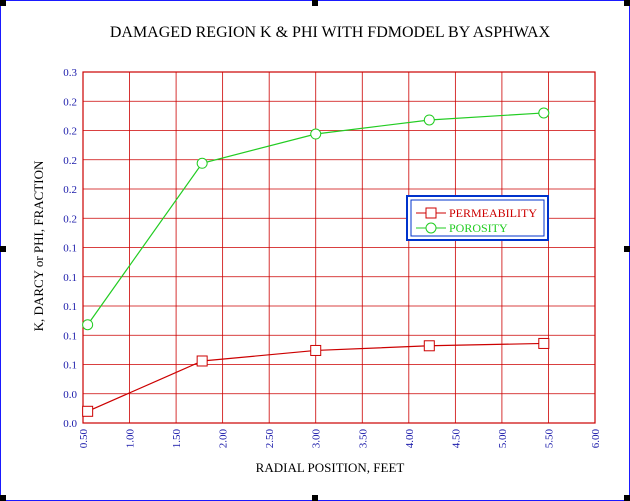  What do you see at coordinates (596, 439) in the screenshot?
I see `x-tick-label: 6.00` at bounding box center [596, 439].